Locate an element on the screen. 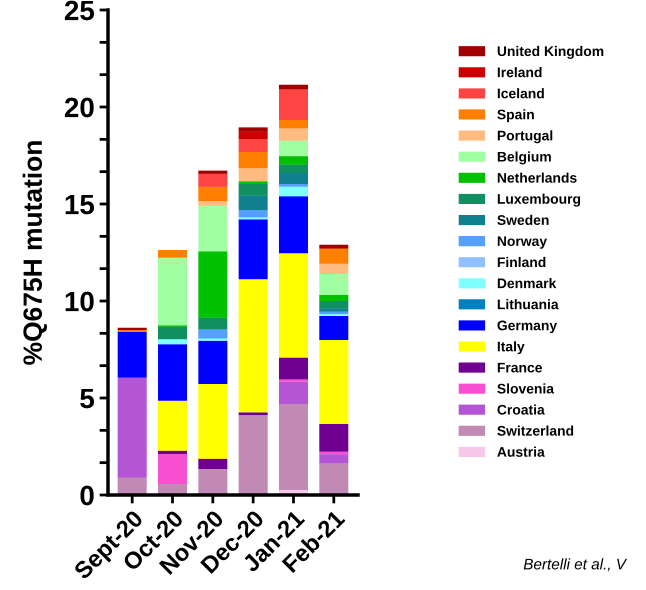 This screenshot has height=590, width=646. y-tick-label: 25 is located at coordinates (79, 10).